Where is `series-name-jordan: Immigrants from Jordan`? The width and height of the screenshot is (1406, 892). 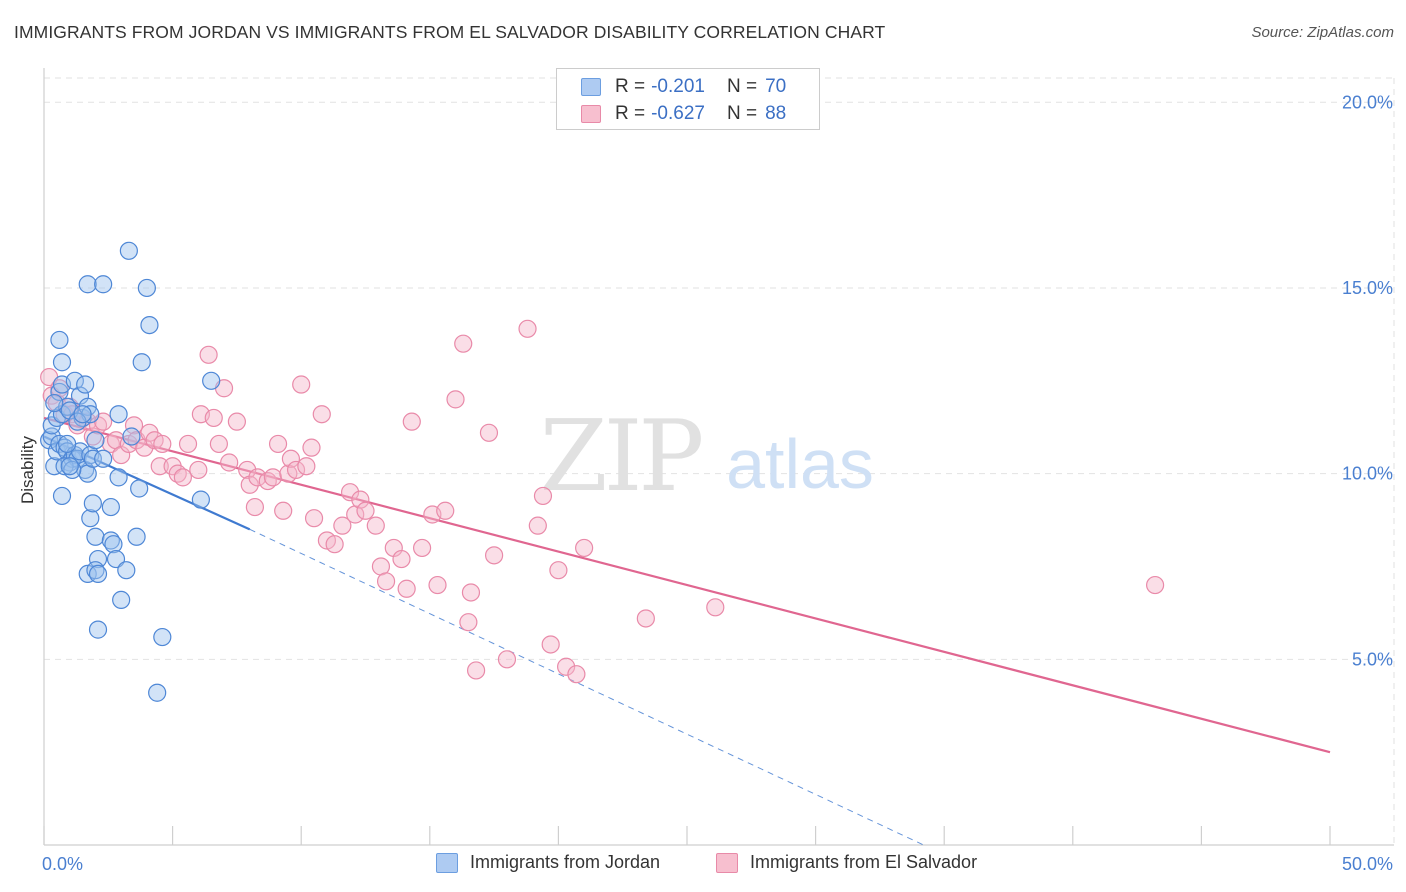
series-name-jordan: Immigrants from Jordan is located at coordinates (565, 862).